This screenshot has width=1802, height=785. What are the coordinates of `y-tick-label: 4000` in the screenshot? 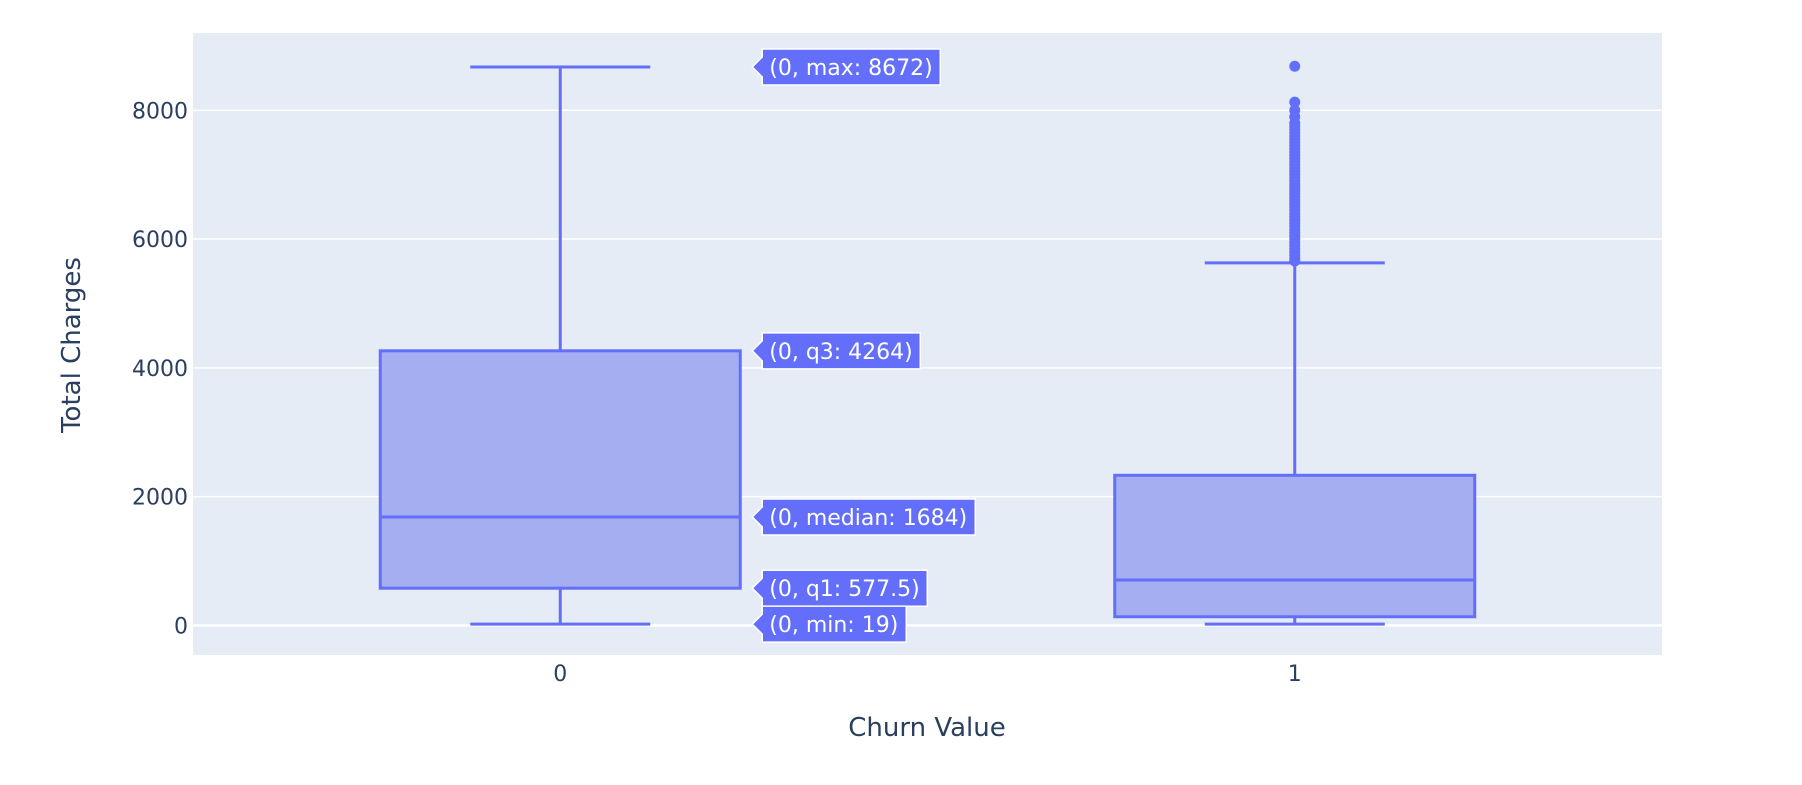 It's located at (160, 369).